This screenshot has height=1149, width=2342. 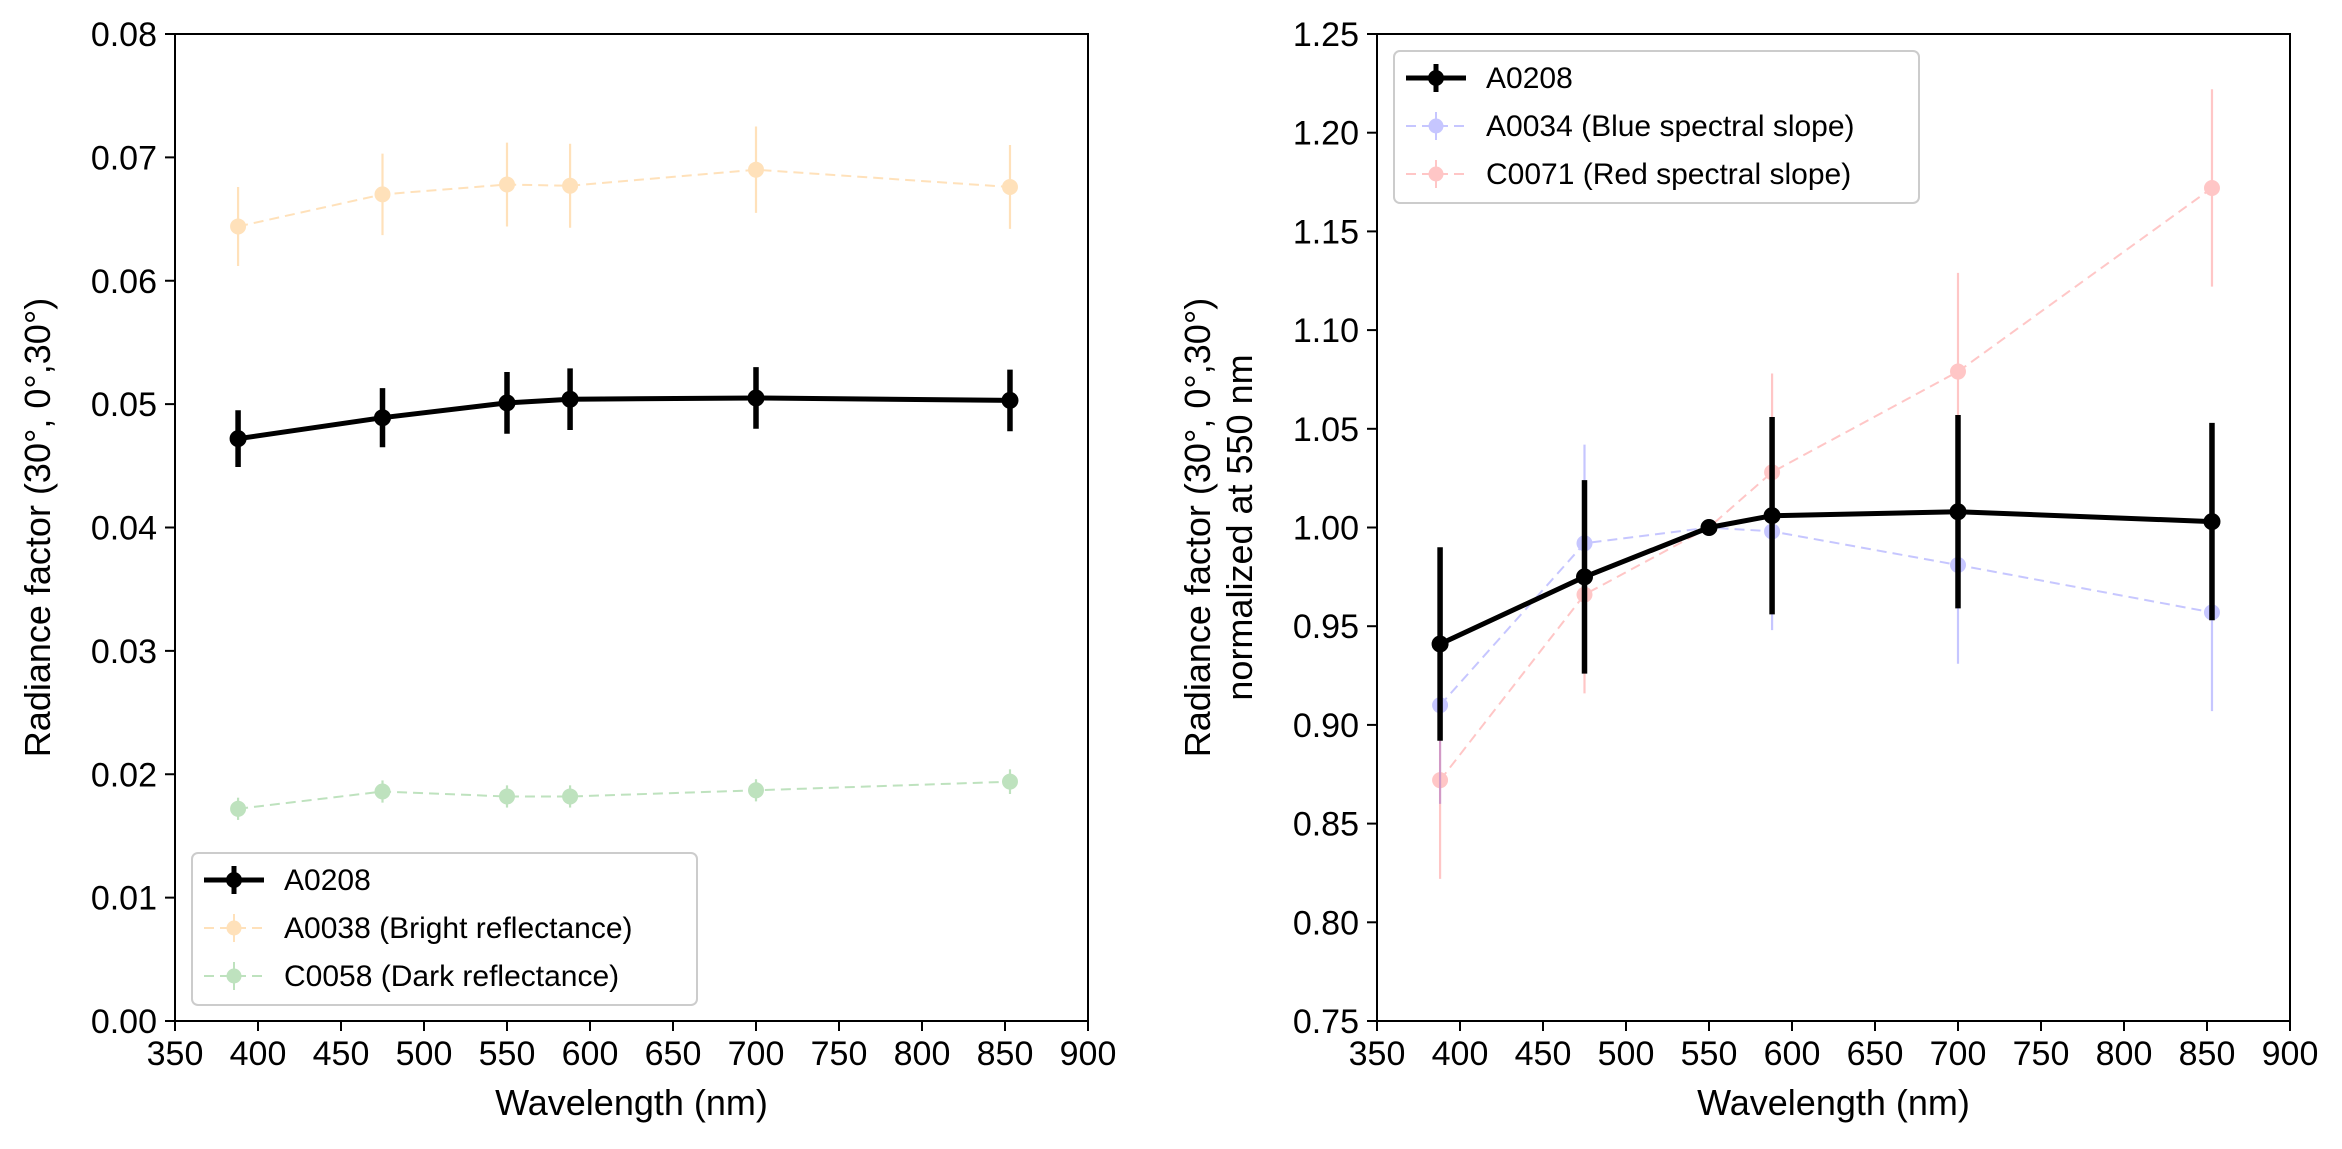 What do you see at coordinates (1239, 527) in the screenshot?
I see `chart2-y-axis-label-line: normalized at 550 nm` at bounding box center [1239, 527].